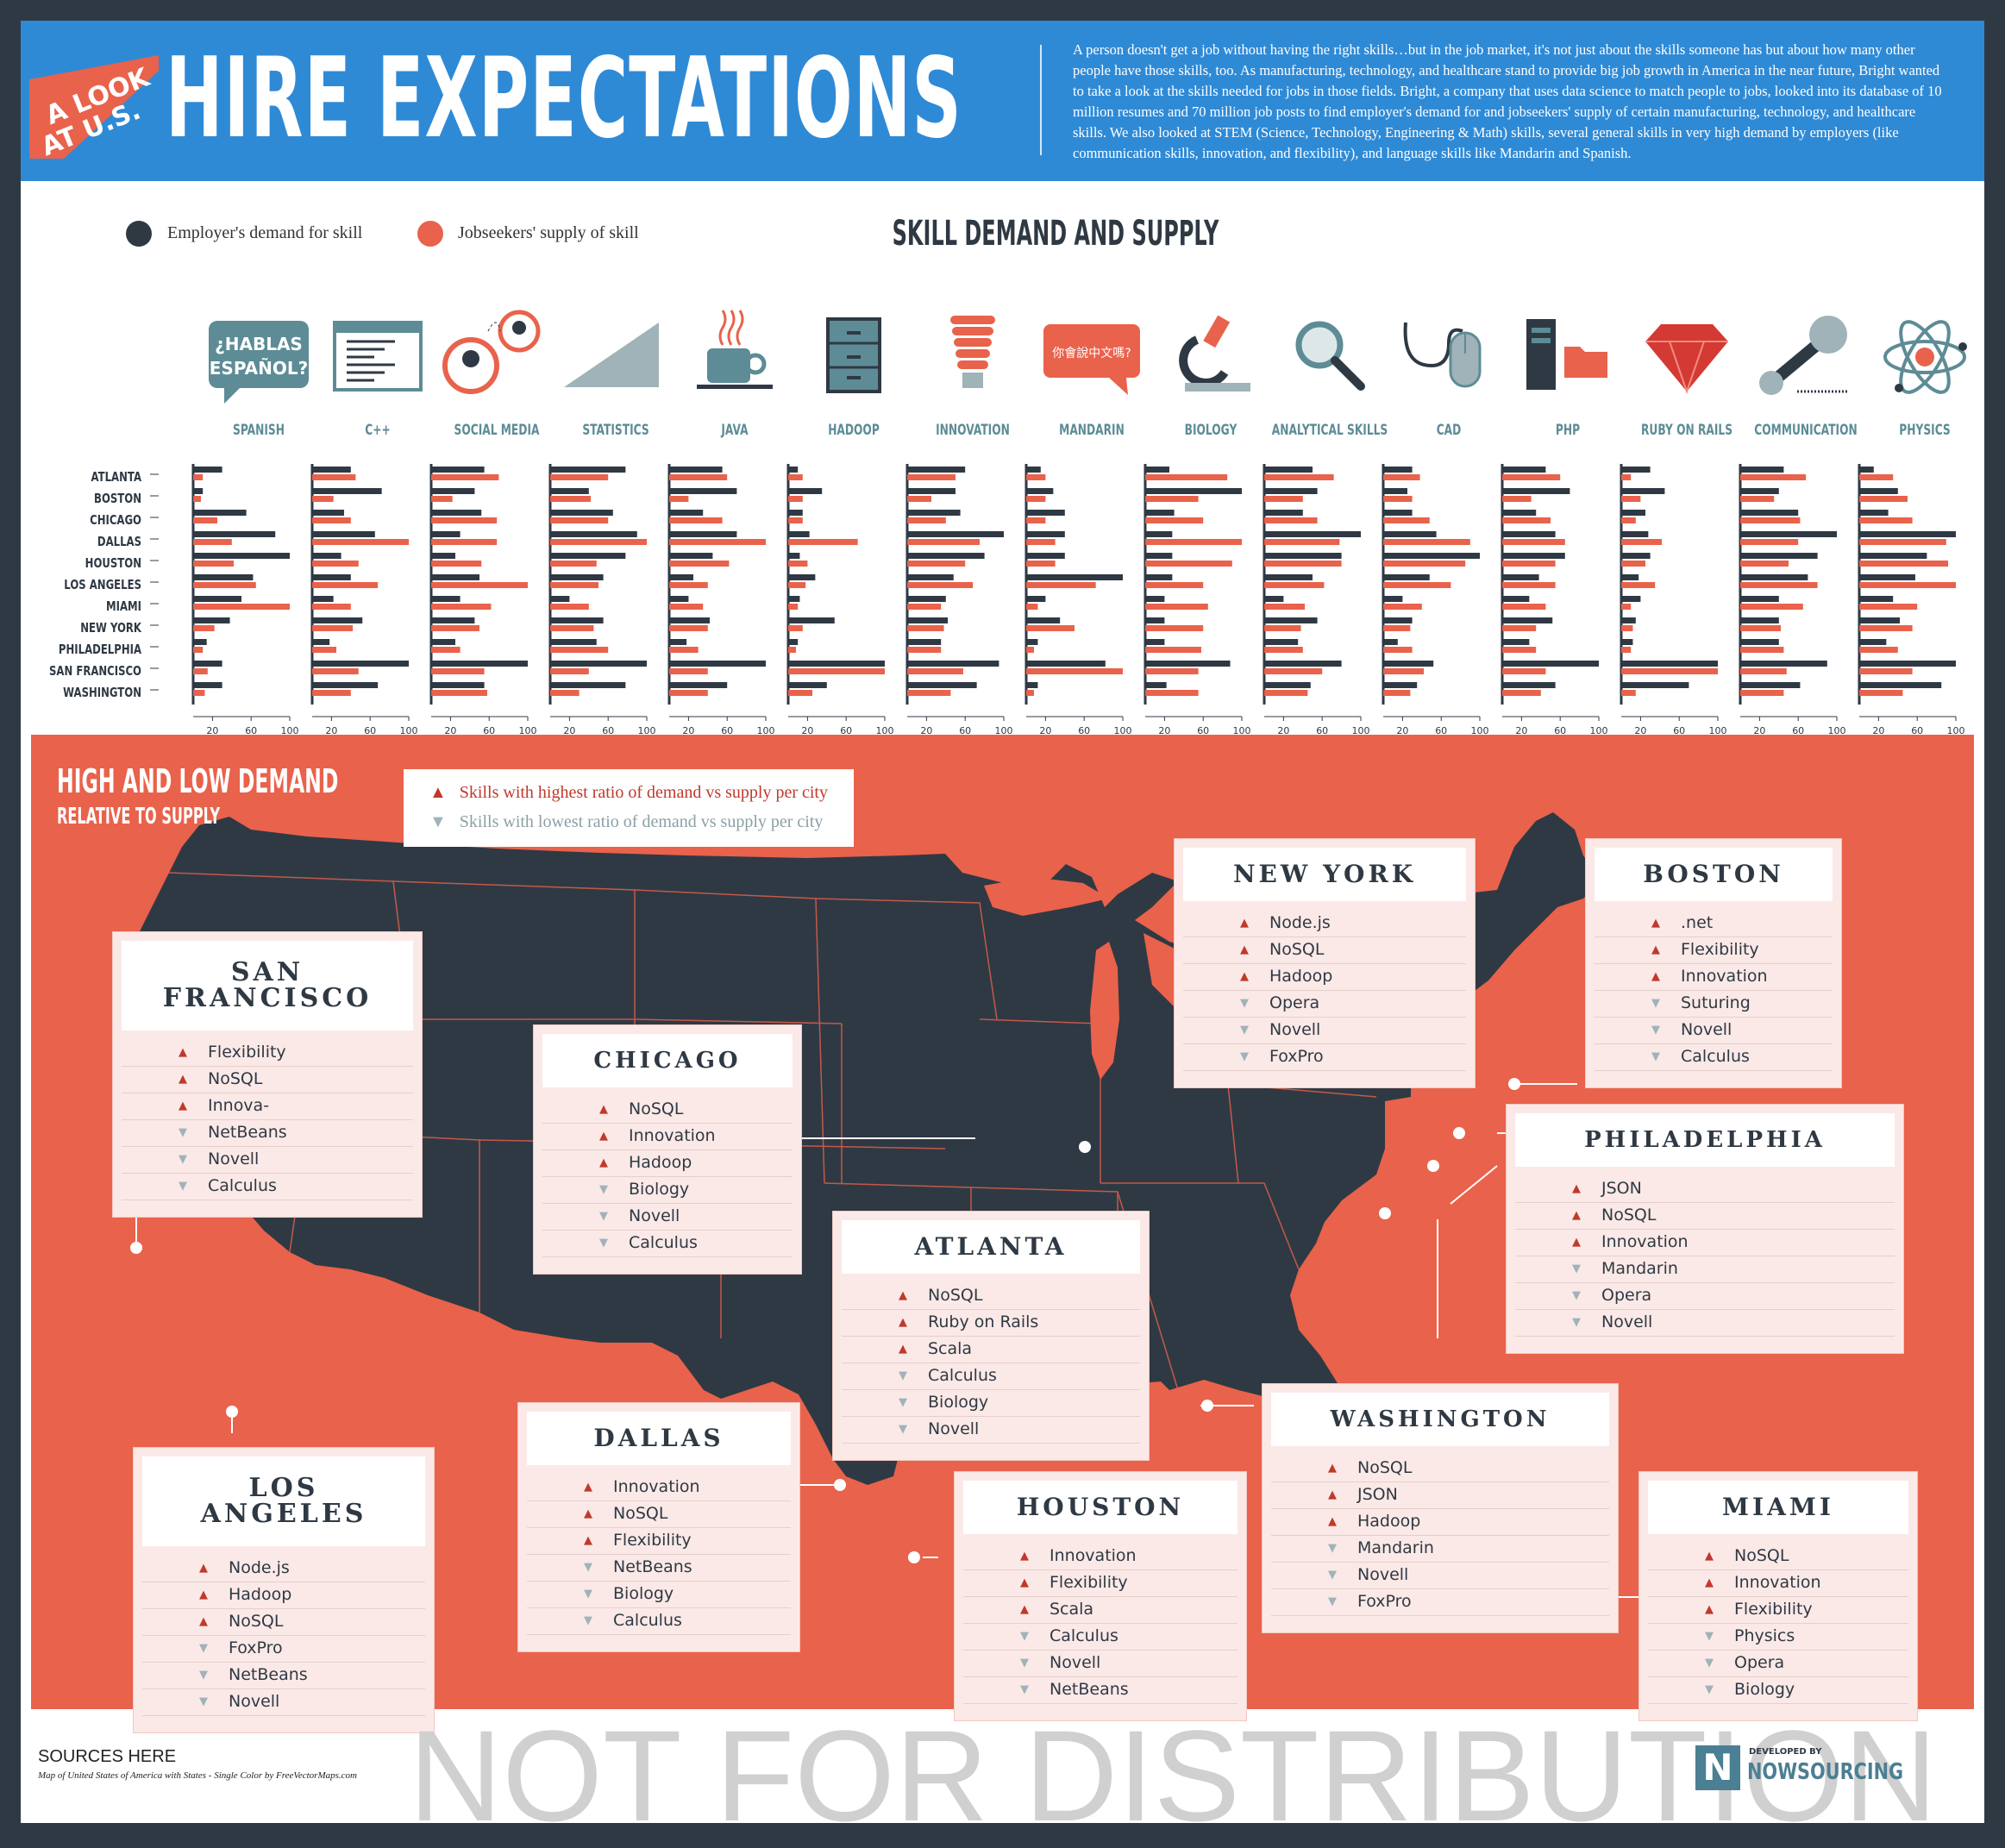 The height and width of the screenshot is (1848, 2005). Describe the element at coordinates (1324, 923) in the screenshot. I see `skill-row: ▲ Node.js` at that location.